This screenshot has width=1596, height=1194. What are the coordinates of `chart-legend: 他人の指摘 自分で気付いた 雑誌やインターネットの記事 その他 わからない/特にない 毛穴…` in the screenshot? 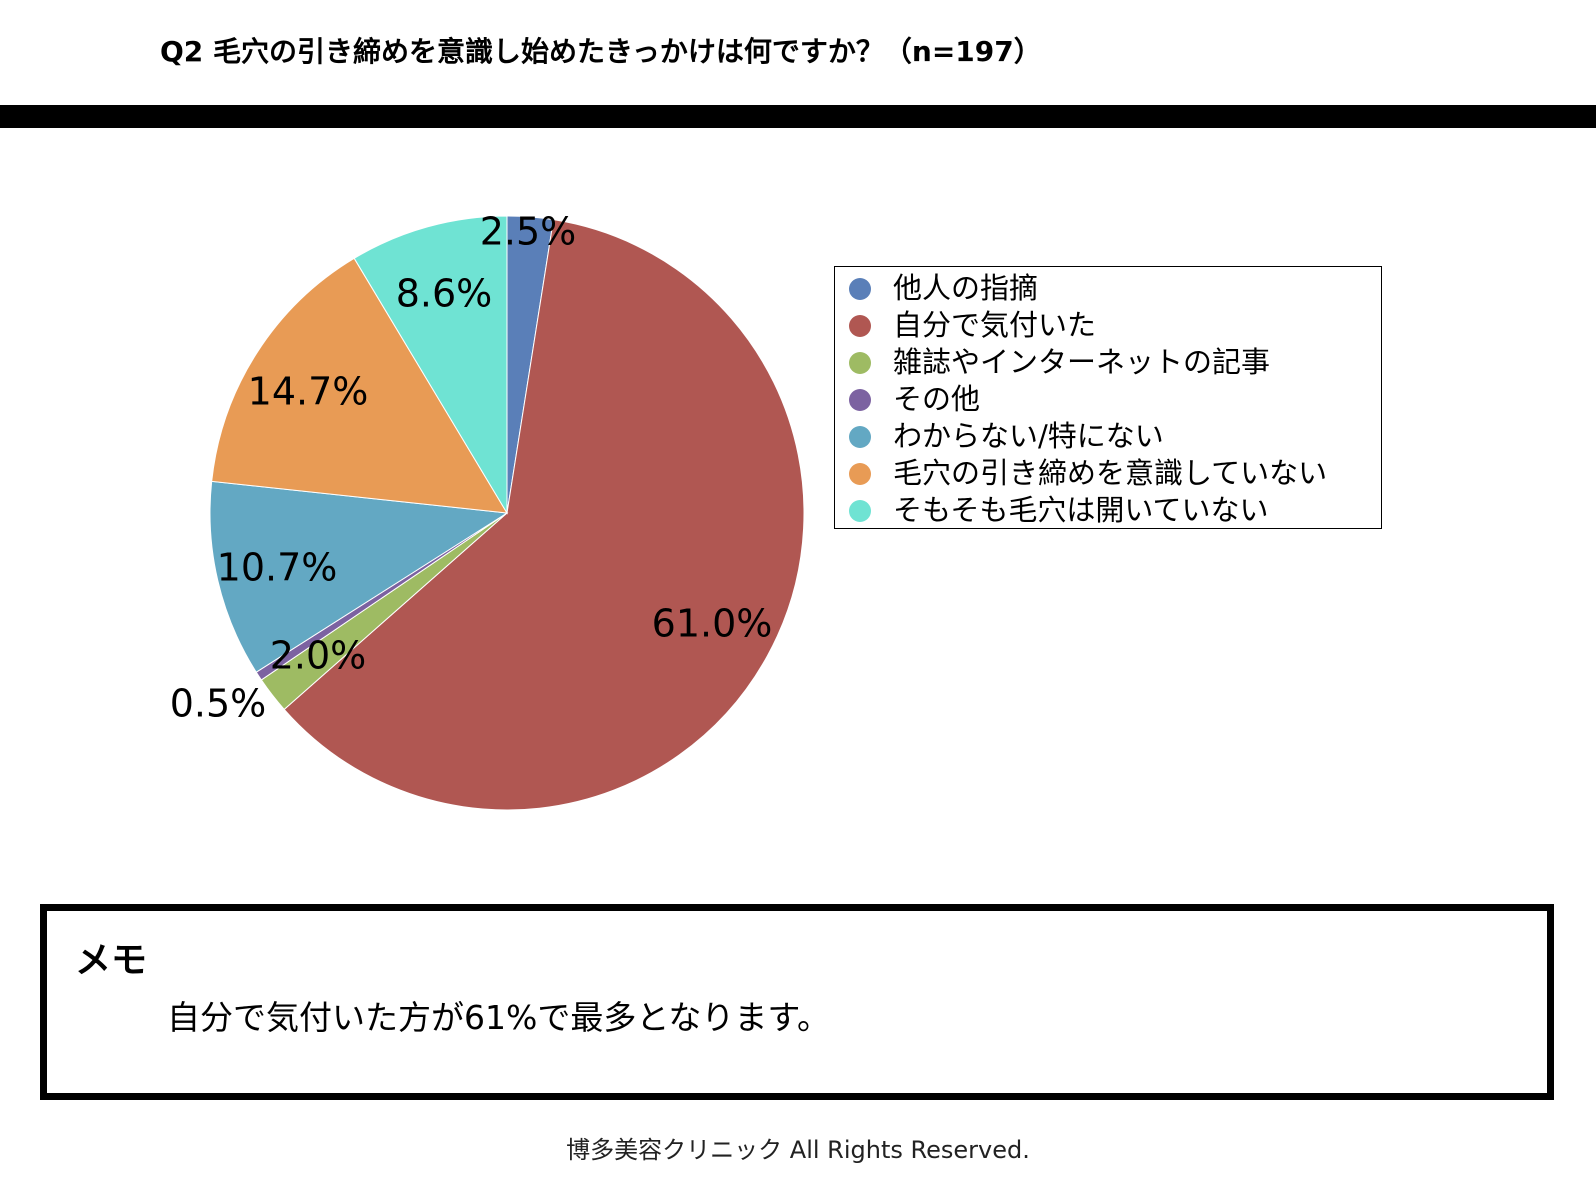 It's located at (1108, 397).